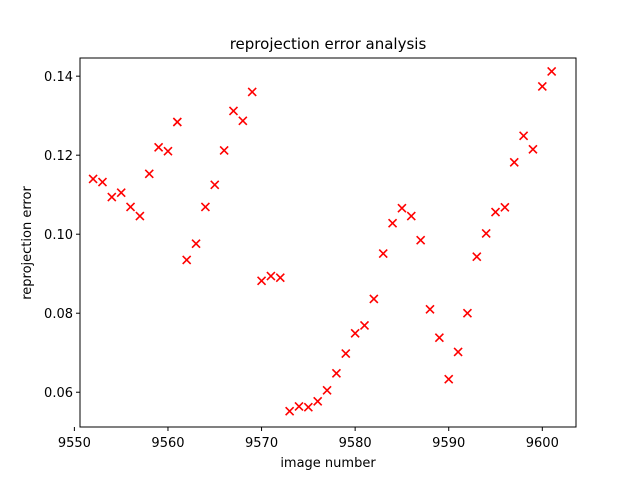 Image resolution: width=640 pixels, height=480 pixels. Describe the element at coordinates (74, 443) in the screenshot. I see `x-tick-label: 9550` at that location.